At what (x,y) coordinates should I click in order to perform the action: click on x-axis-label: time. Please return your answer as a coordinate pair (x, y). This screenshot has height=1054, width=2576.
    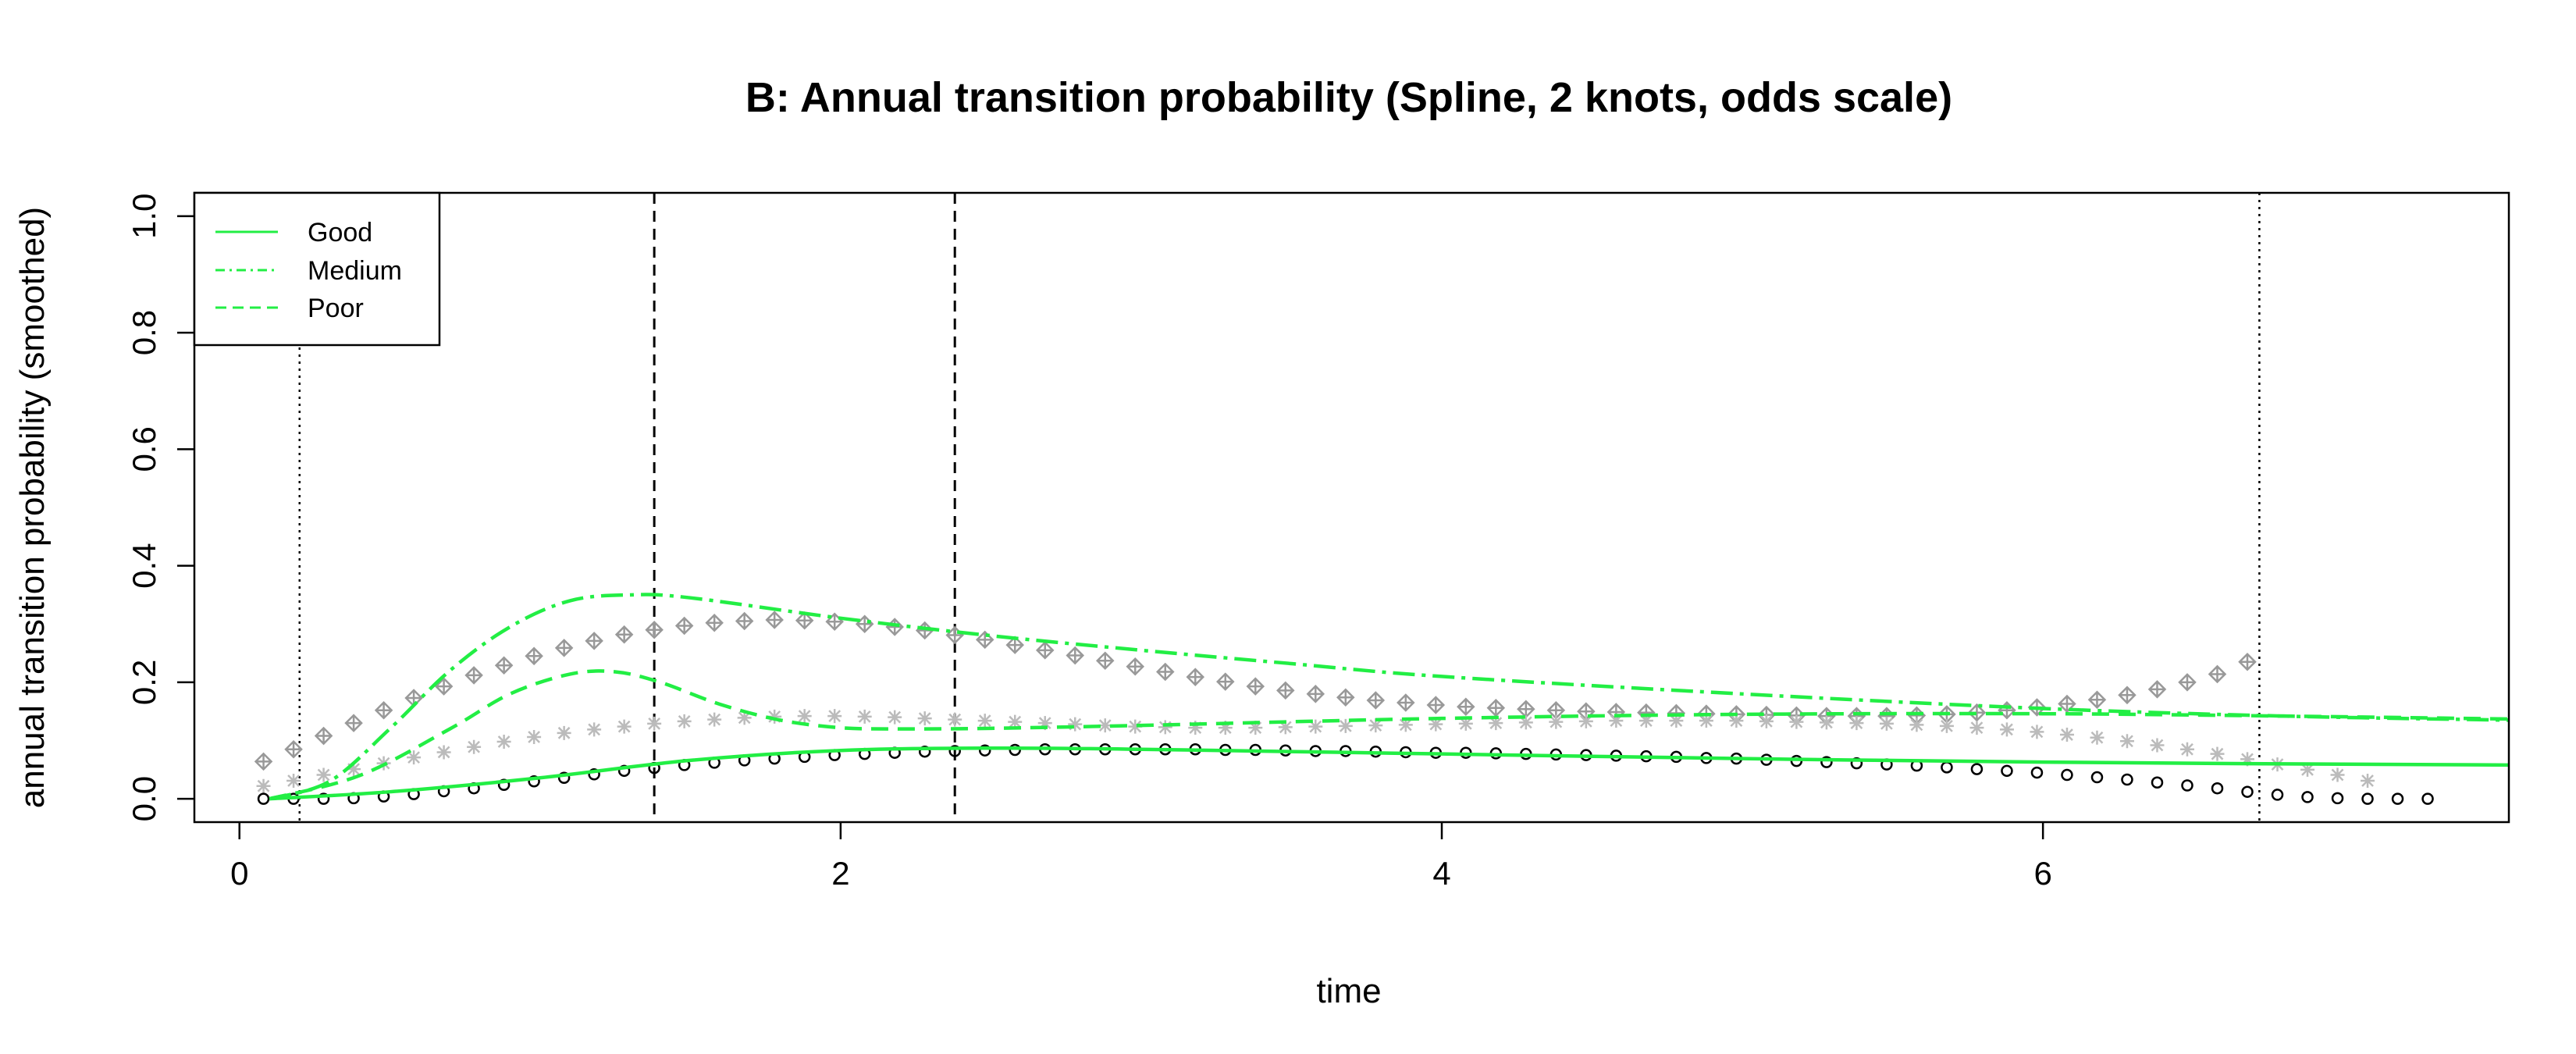
    Looking at the image, I should click on (1348, 991).